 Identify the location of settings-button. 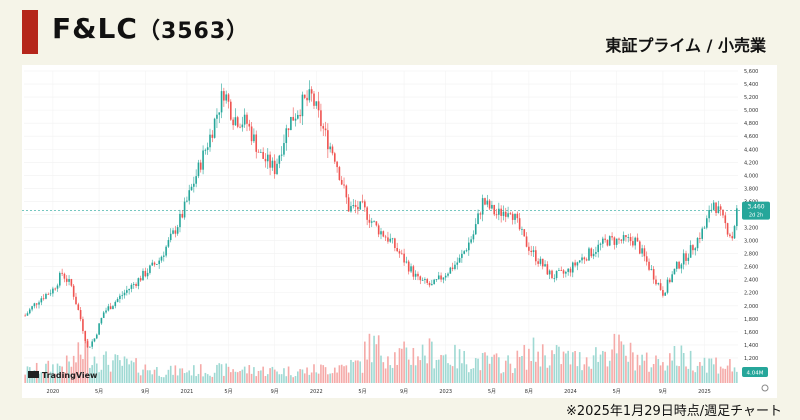
(765, 388).